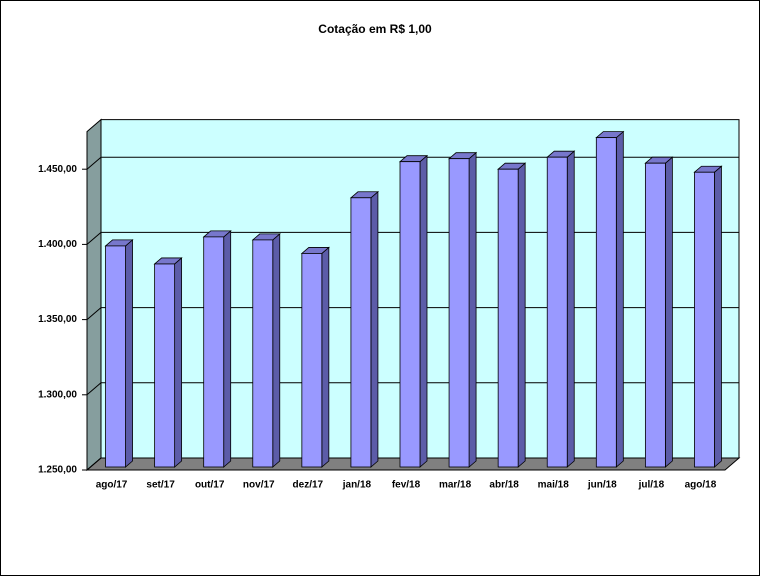 Image resolution: width=761 pixels, height=577 pixels. Describe the element at coordinates (57, 244) in the screenshot. I see `y-tick-label: 1.400,00` at that location.